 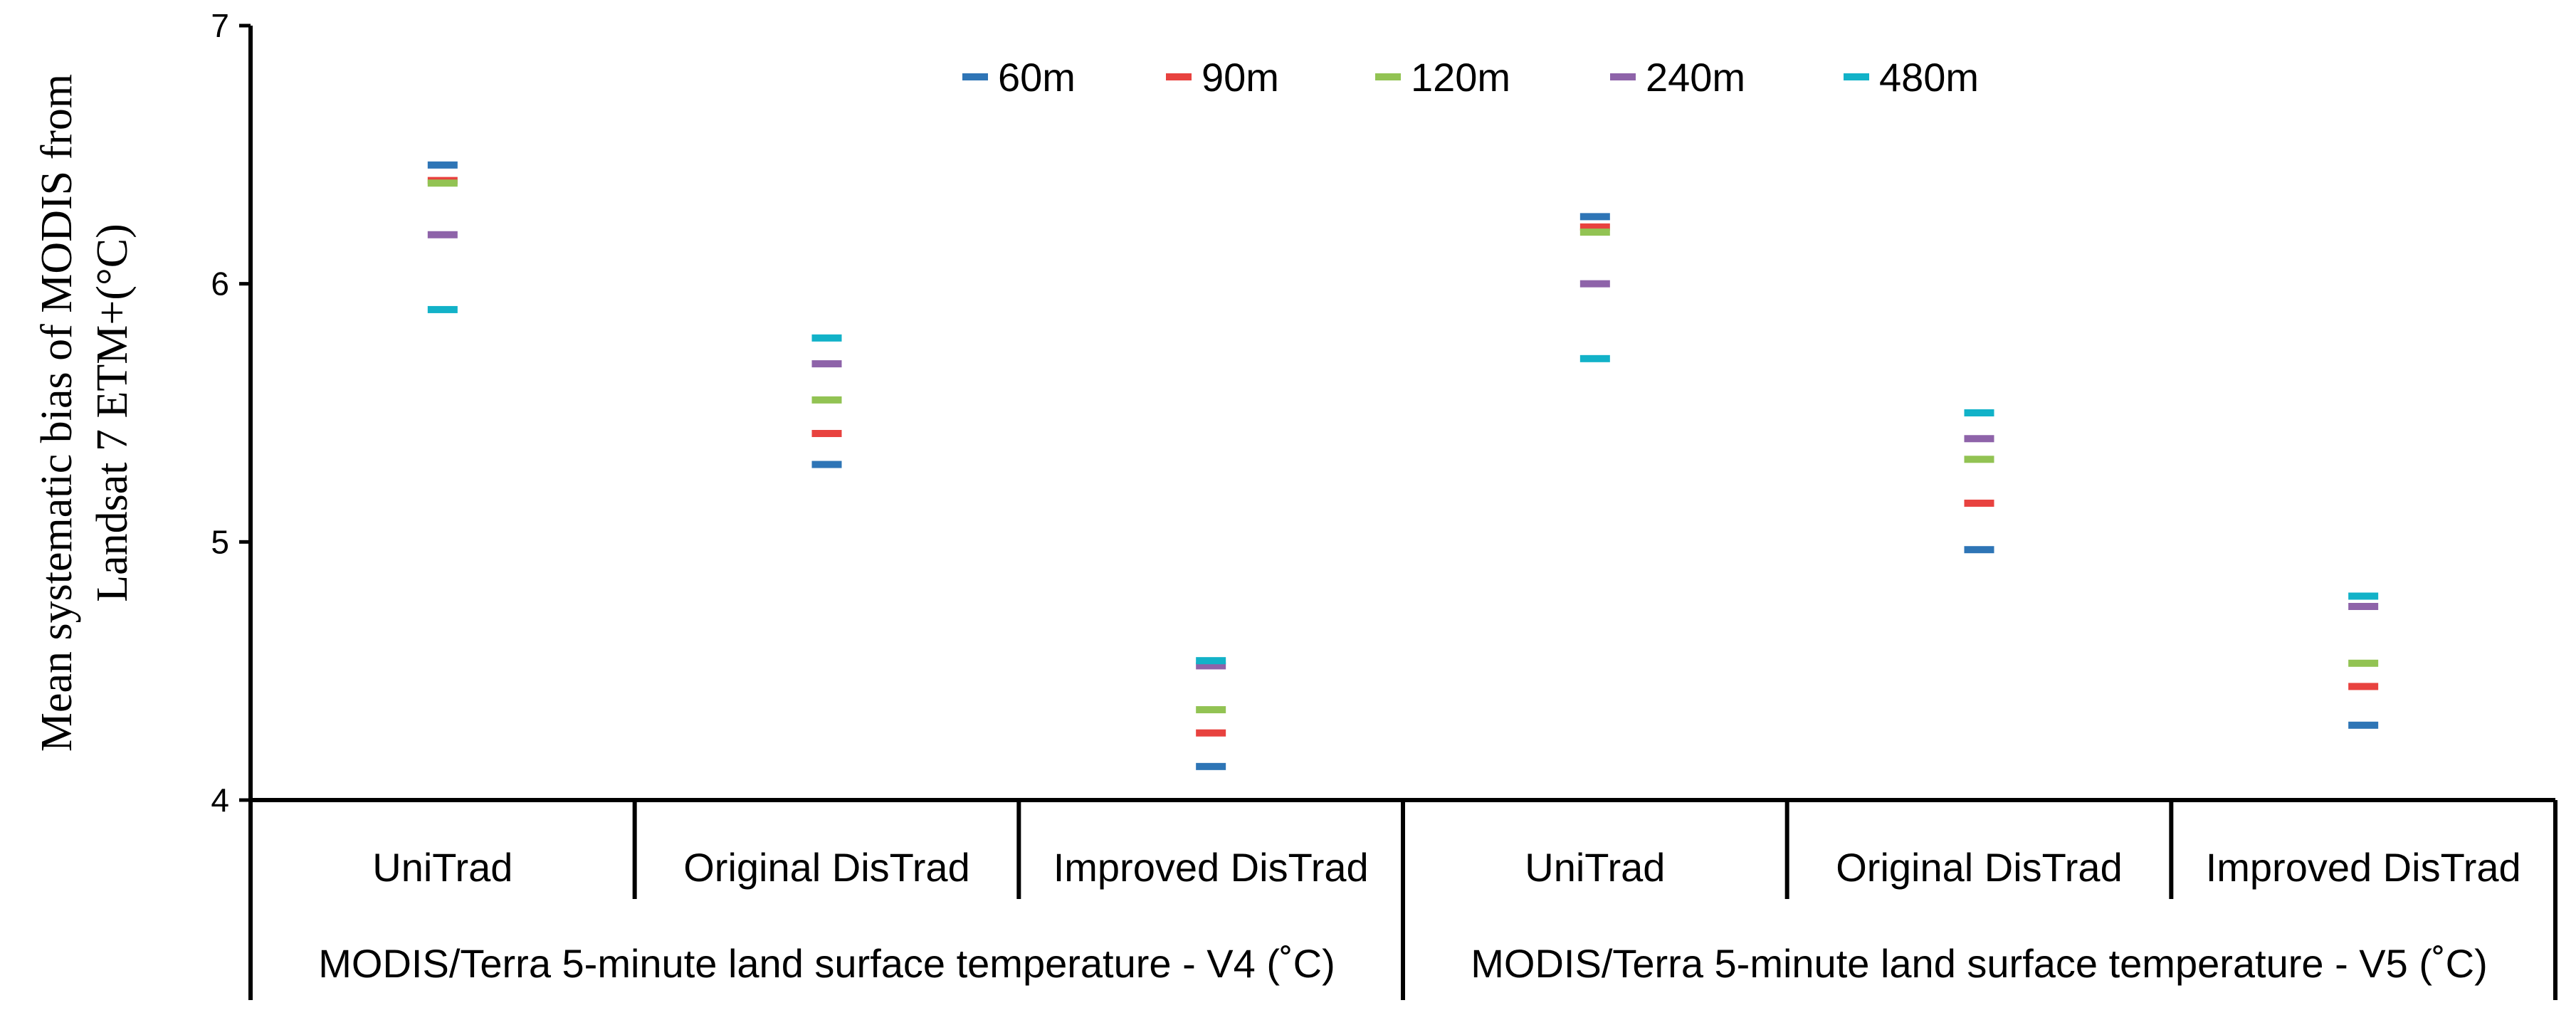 I want to click on y-axis-title-line: Mean systematic bias of MODIS from, so click(x=57, y=413).